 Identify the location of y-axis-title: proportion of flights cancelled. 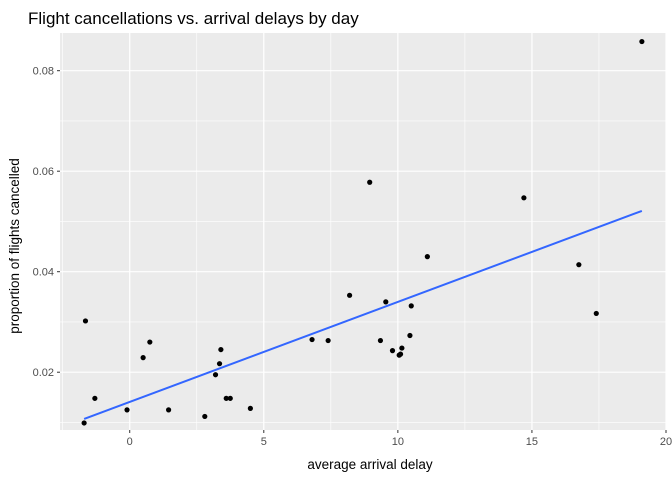
(14, 246).